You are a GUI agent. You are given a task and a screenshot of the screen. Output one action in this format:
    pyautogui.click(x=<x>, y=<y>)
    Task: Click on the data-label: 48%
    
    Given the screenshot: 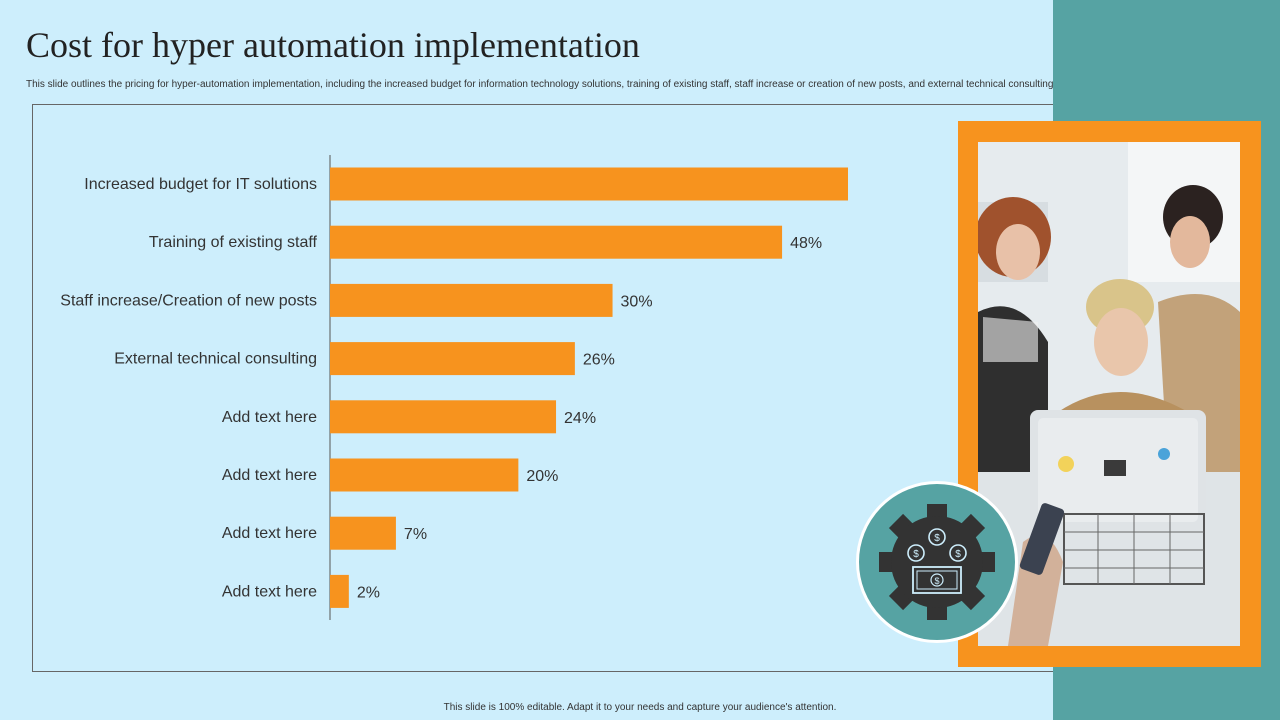 What is the action you would take?
    pyautogui.click(x=806, y=243)
    